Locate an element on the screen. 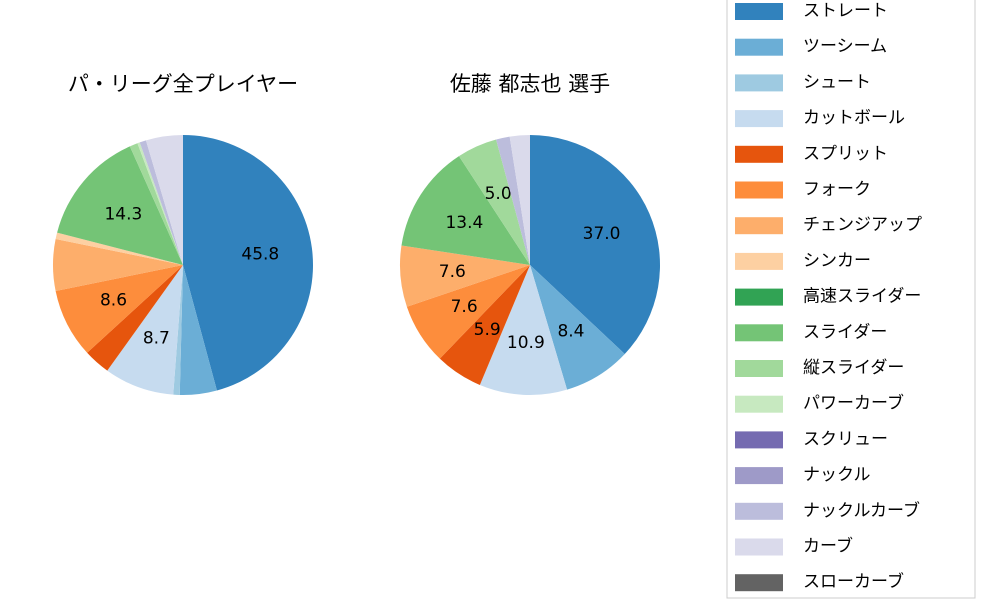 The width and height of the screenshot is (1000, 600). legend-label: カットボール is located at coordinates (854, 118).